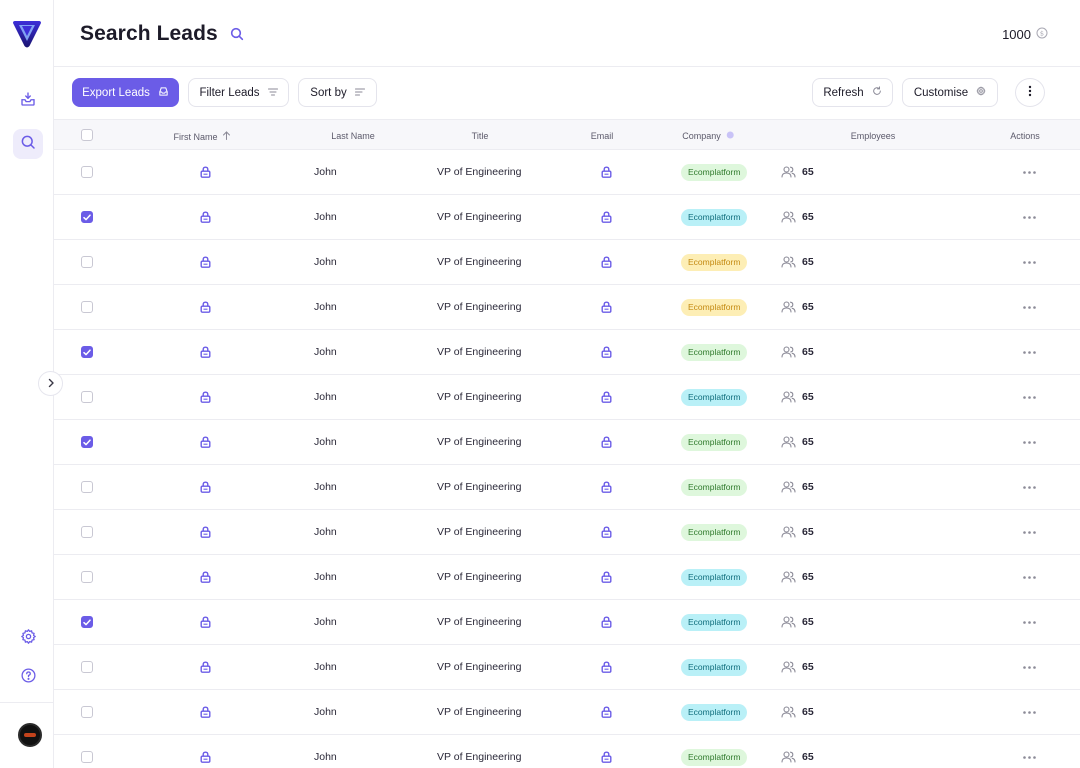 This screenshot has width=1080, height=768. What do you see at coordinates (237, 36) in the screenshot?
I see `search-icon` at bounding box center [237, 36].